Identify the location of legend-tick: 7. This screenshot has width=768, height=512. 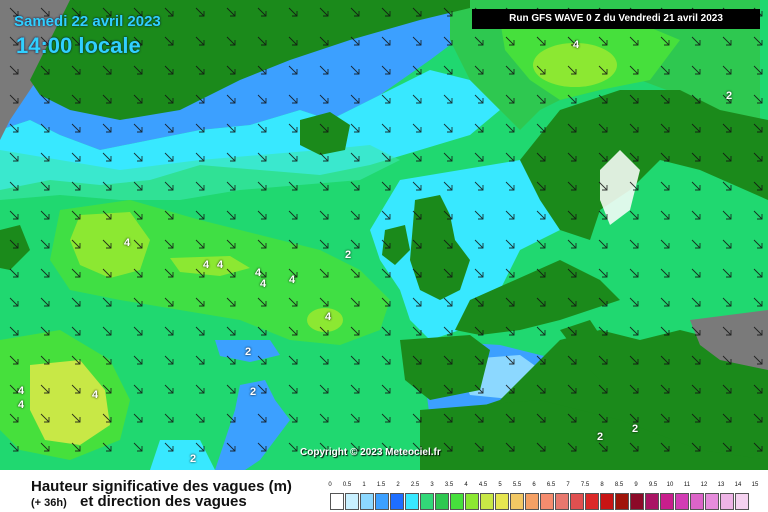
(568, 485).